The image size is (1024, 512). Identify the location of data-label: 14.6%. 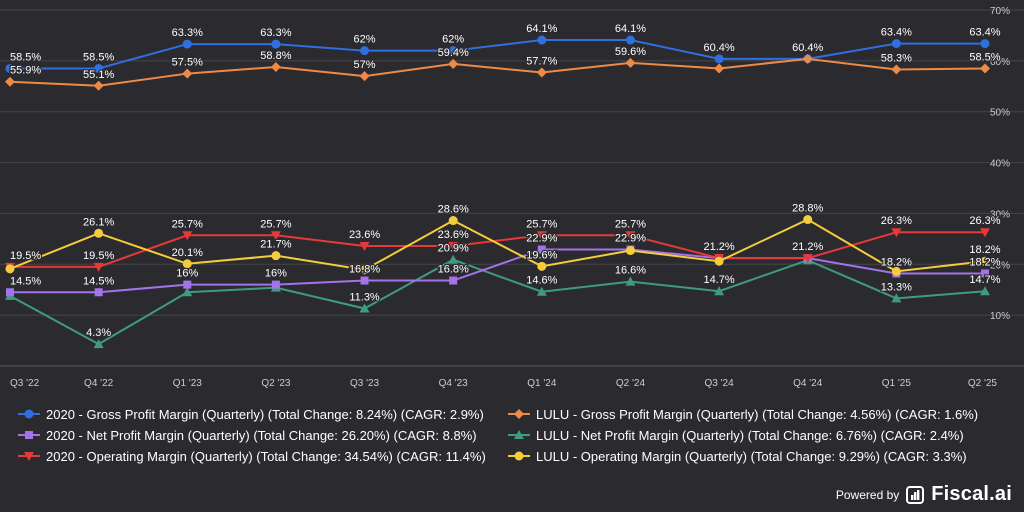
(541, 281).